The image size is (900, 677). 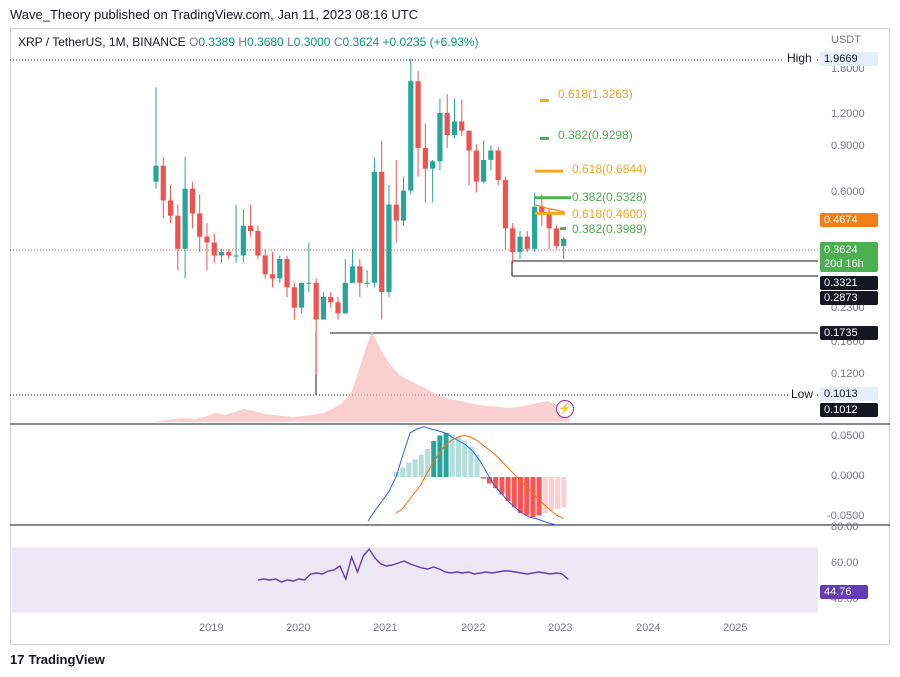 I want to click on year-tick: 2021, so click(x=385, y=628).